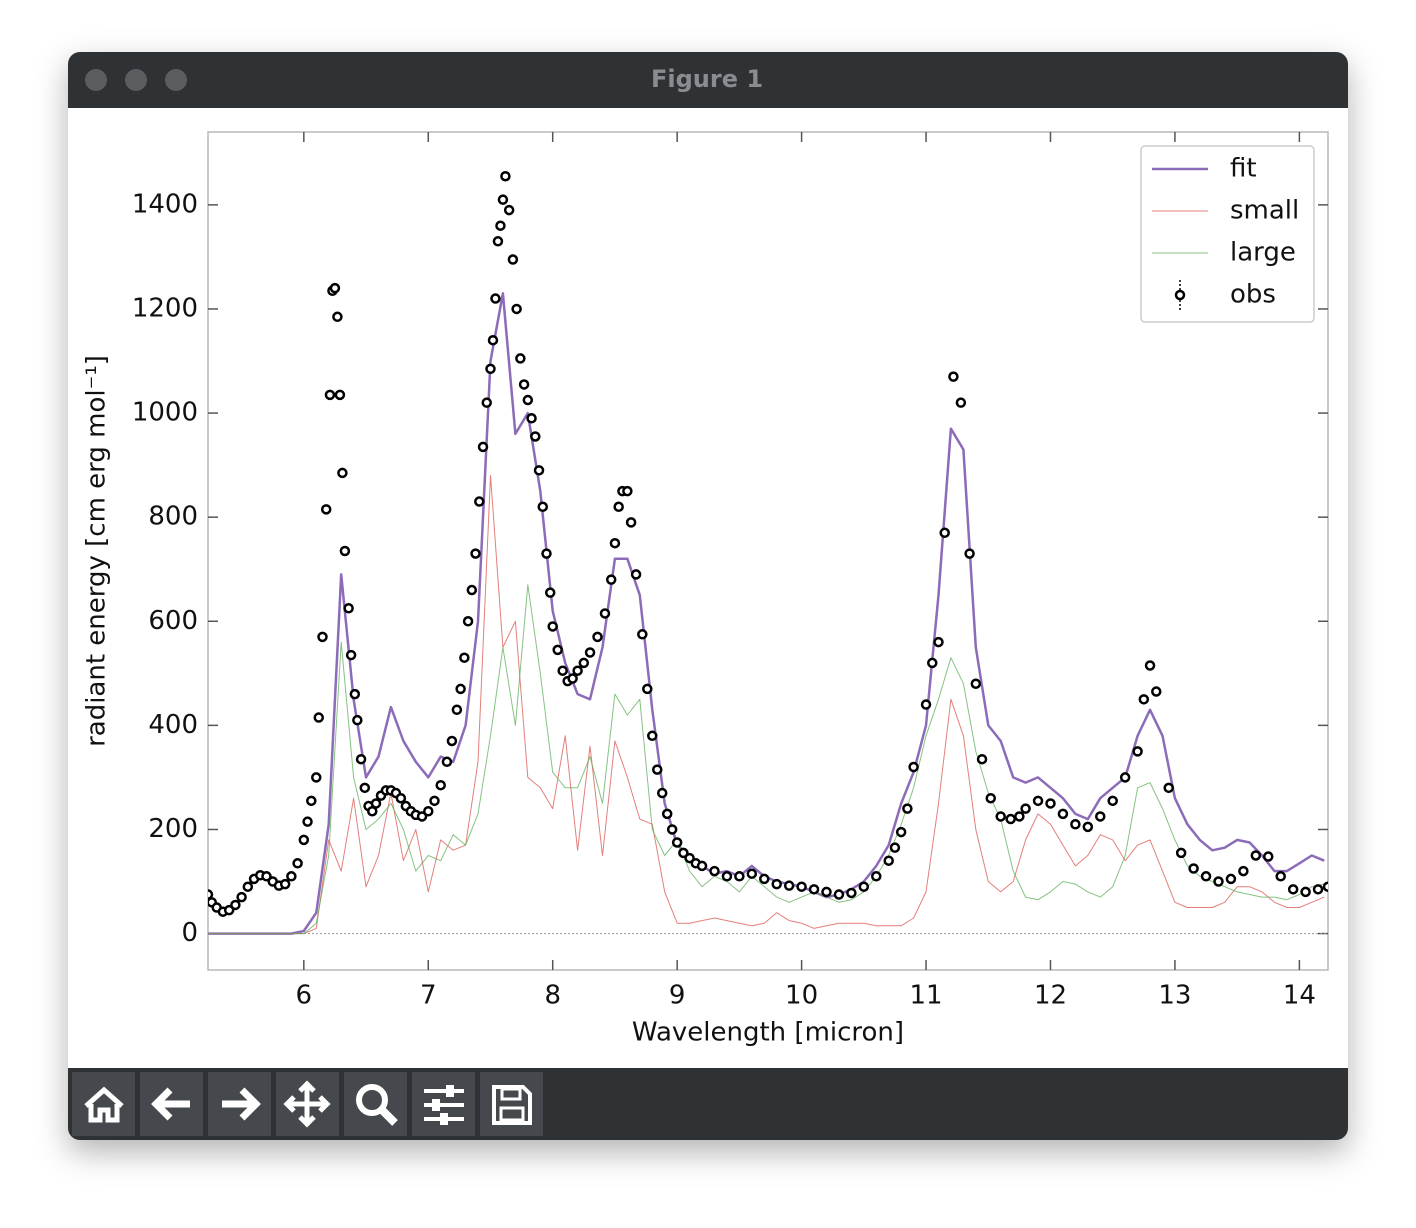  Describe the element at coordinates (925, 996) in the screenshot. I see `x-tick-label: 11` at that location.